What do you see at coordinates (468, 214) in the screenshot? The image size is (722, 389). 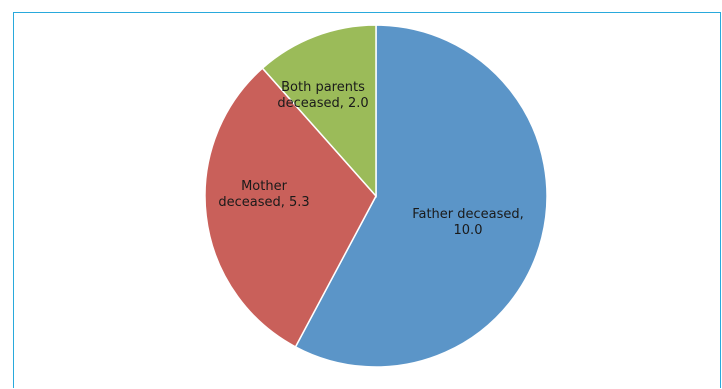 I see `slice-label-line: Father deceased,` at bounding box center [468, 214].